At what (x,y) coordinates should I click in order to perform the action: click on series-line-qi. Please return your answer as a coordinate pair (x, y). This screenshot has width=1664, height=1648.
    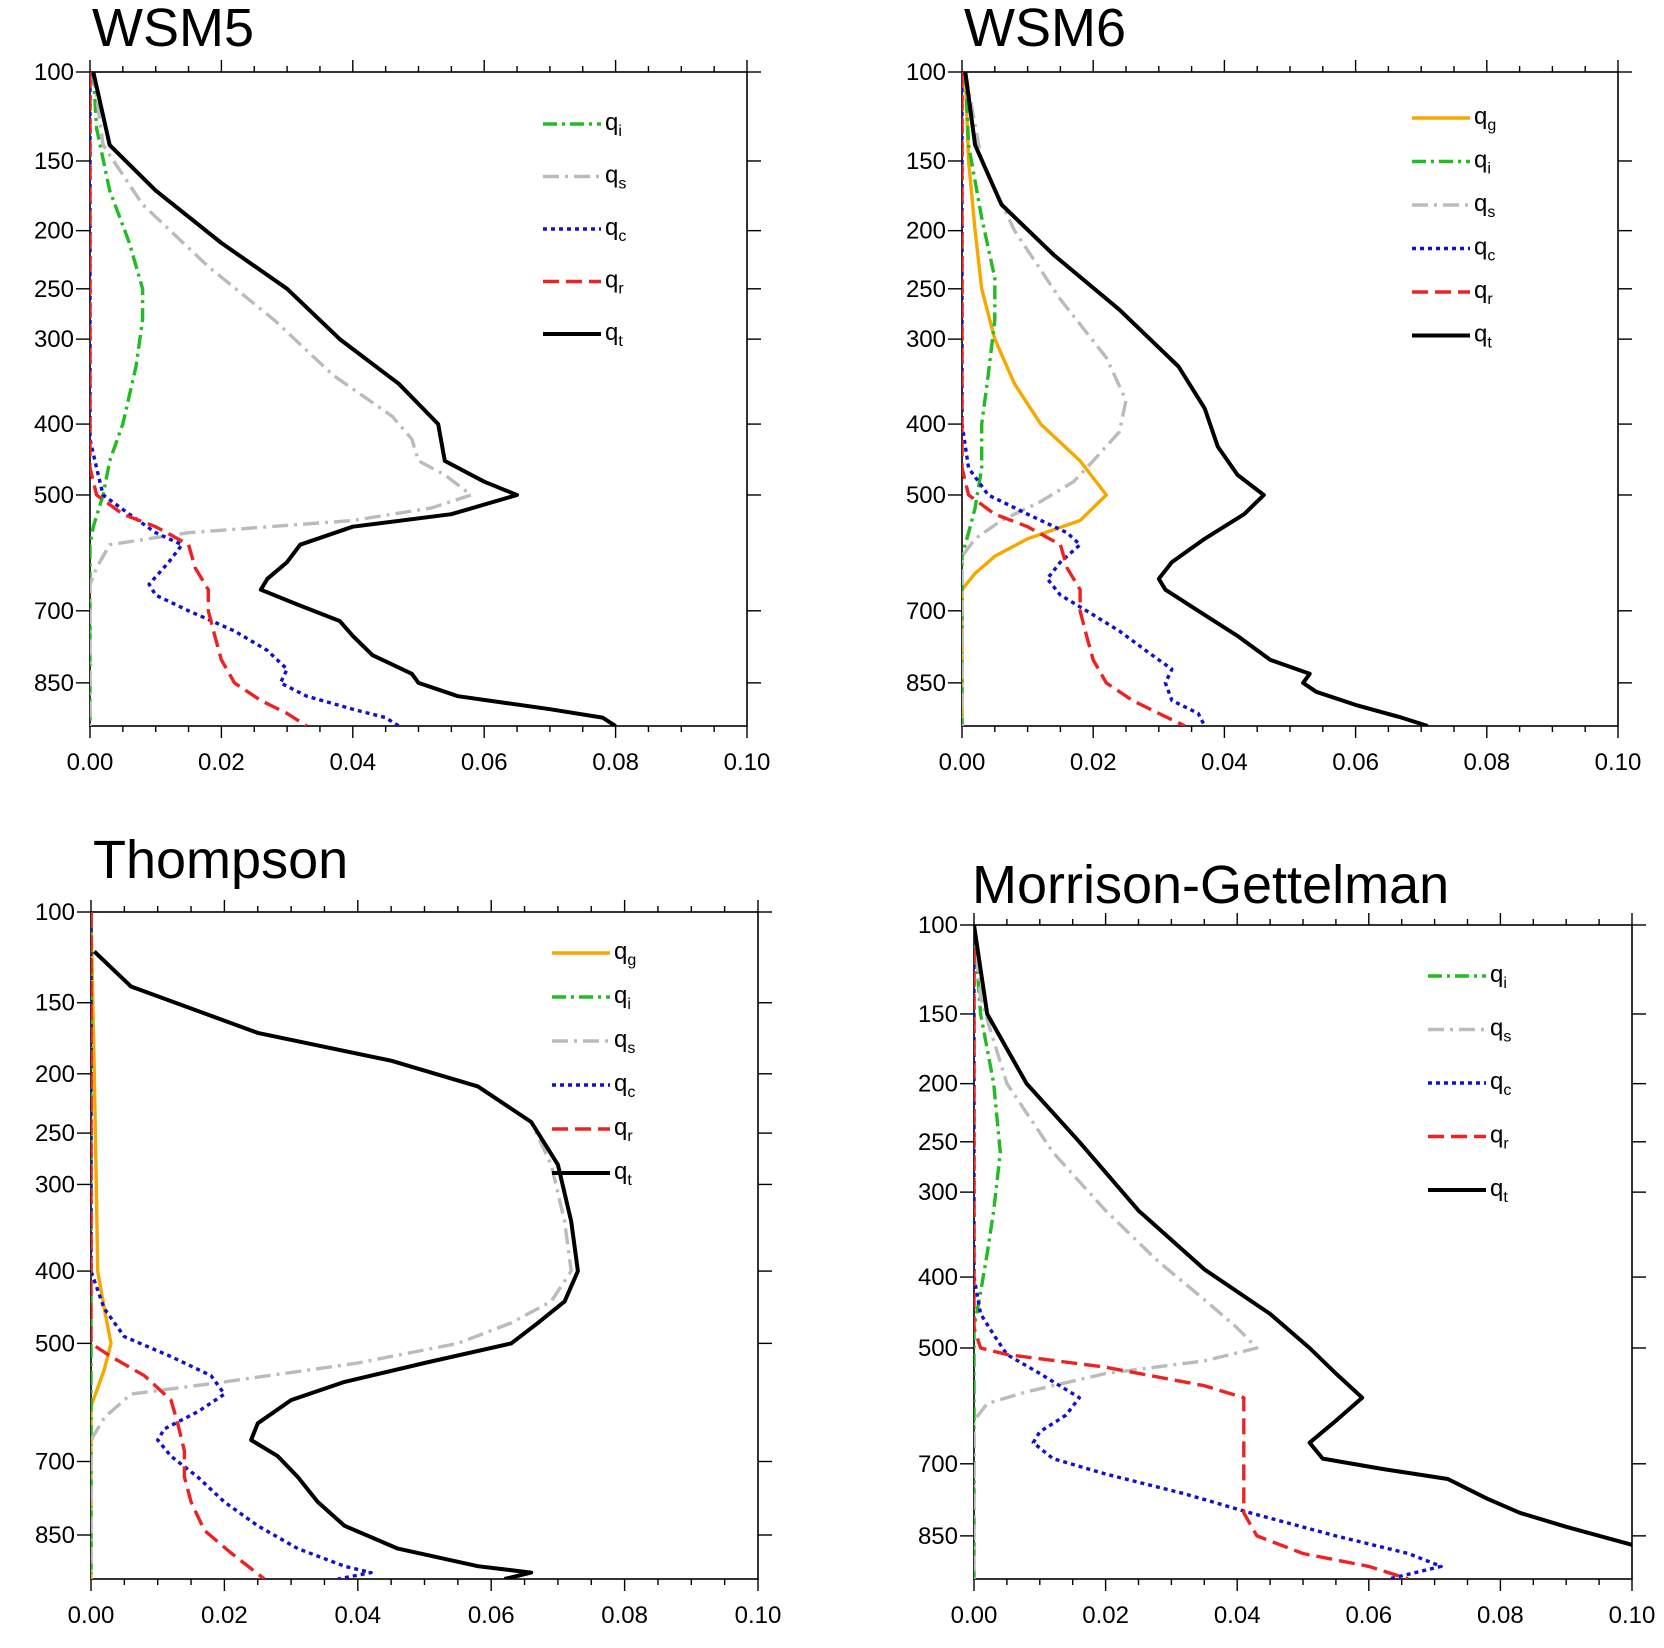
    Looking at the image, I should click on (117, 399).